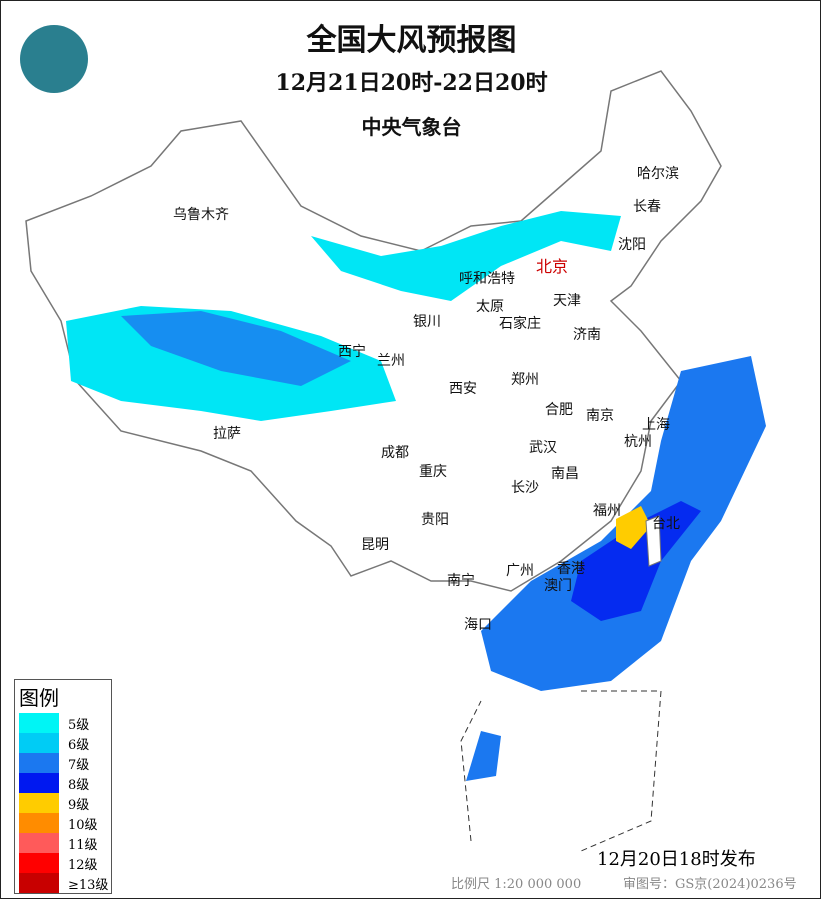 This screenshot has width=821, height=899. Describe the element at coordinates (83, 845) in the screenshot. I see `legend-label: 11级` at that location.